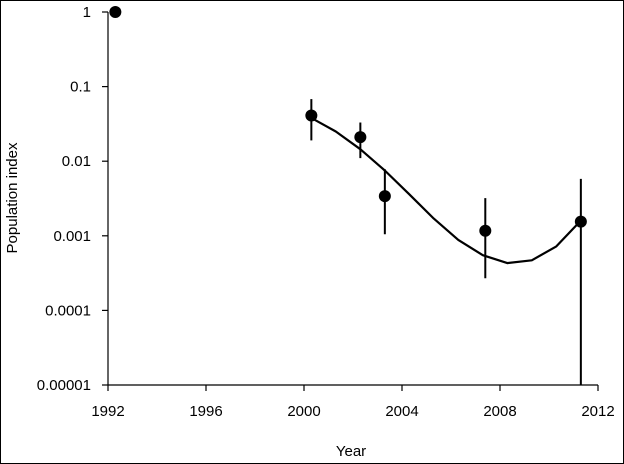 This screenshot has width=624, height=464. What do you see at coordinates (80, 87) in the screenshot?
I see `y-tick-label: 0.1` at bounding box center [80, 87].